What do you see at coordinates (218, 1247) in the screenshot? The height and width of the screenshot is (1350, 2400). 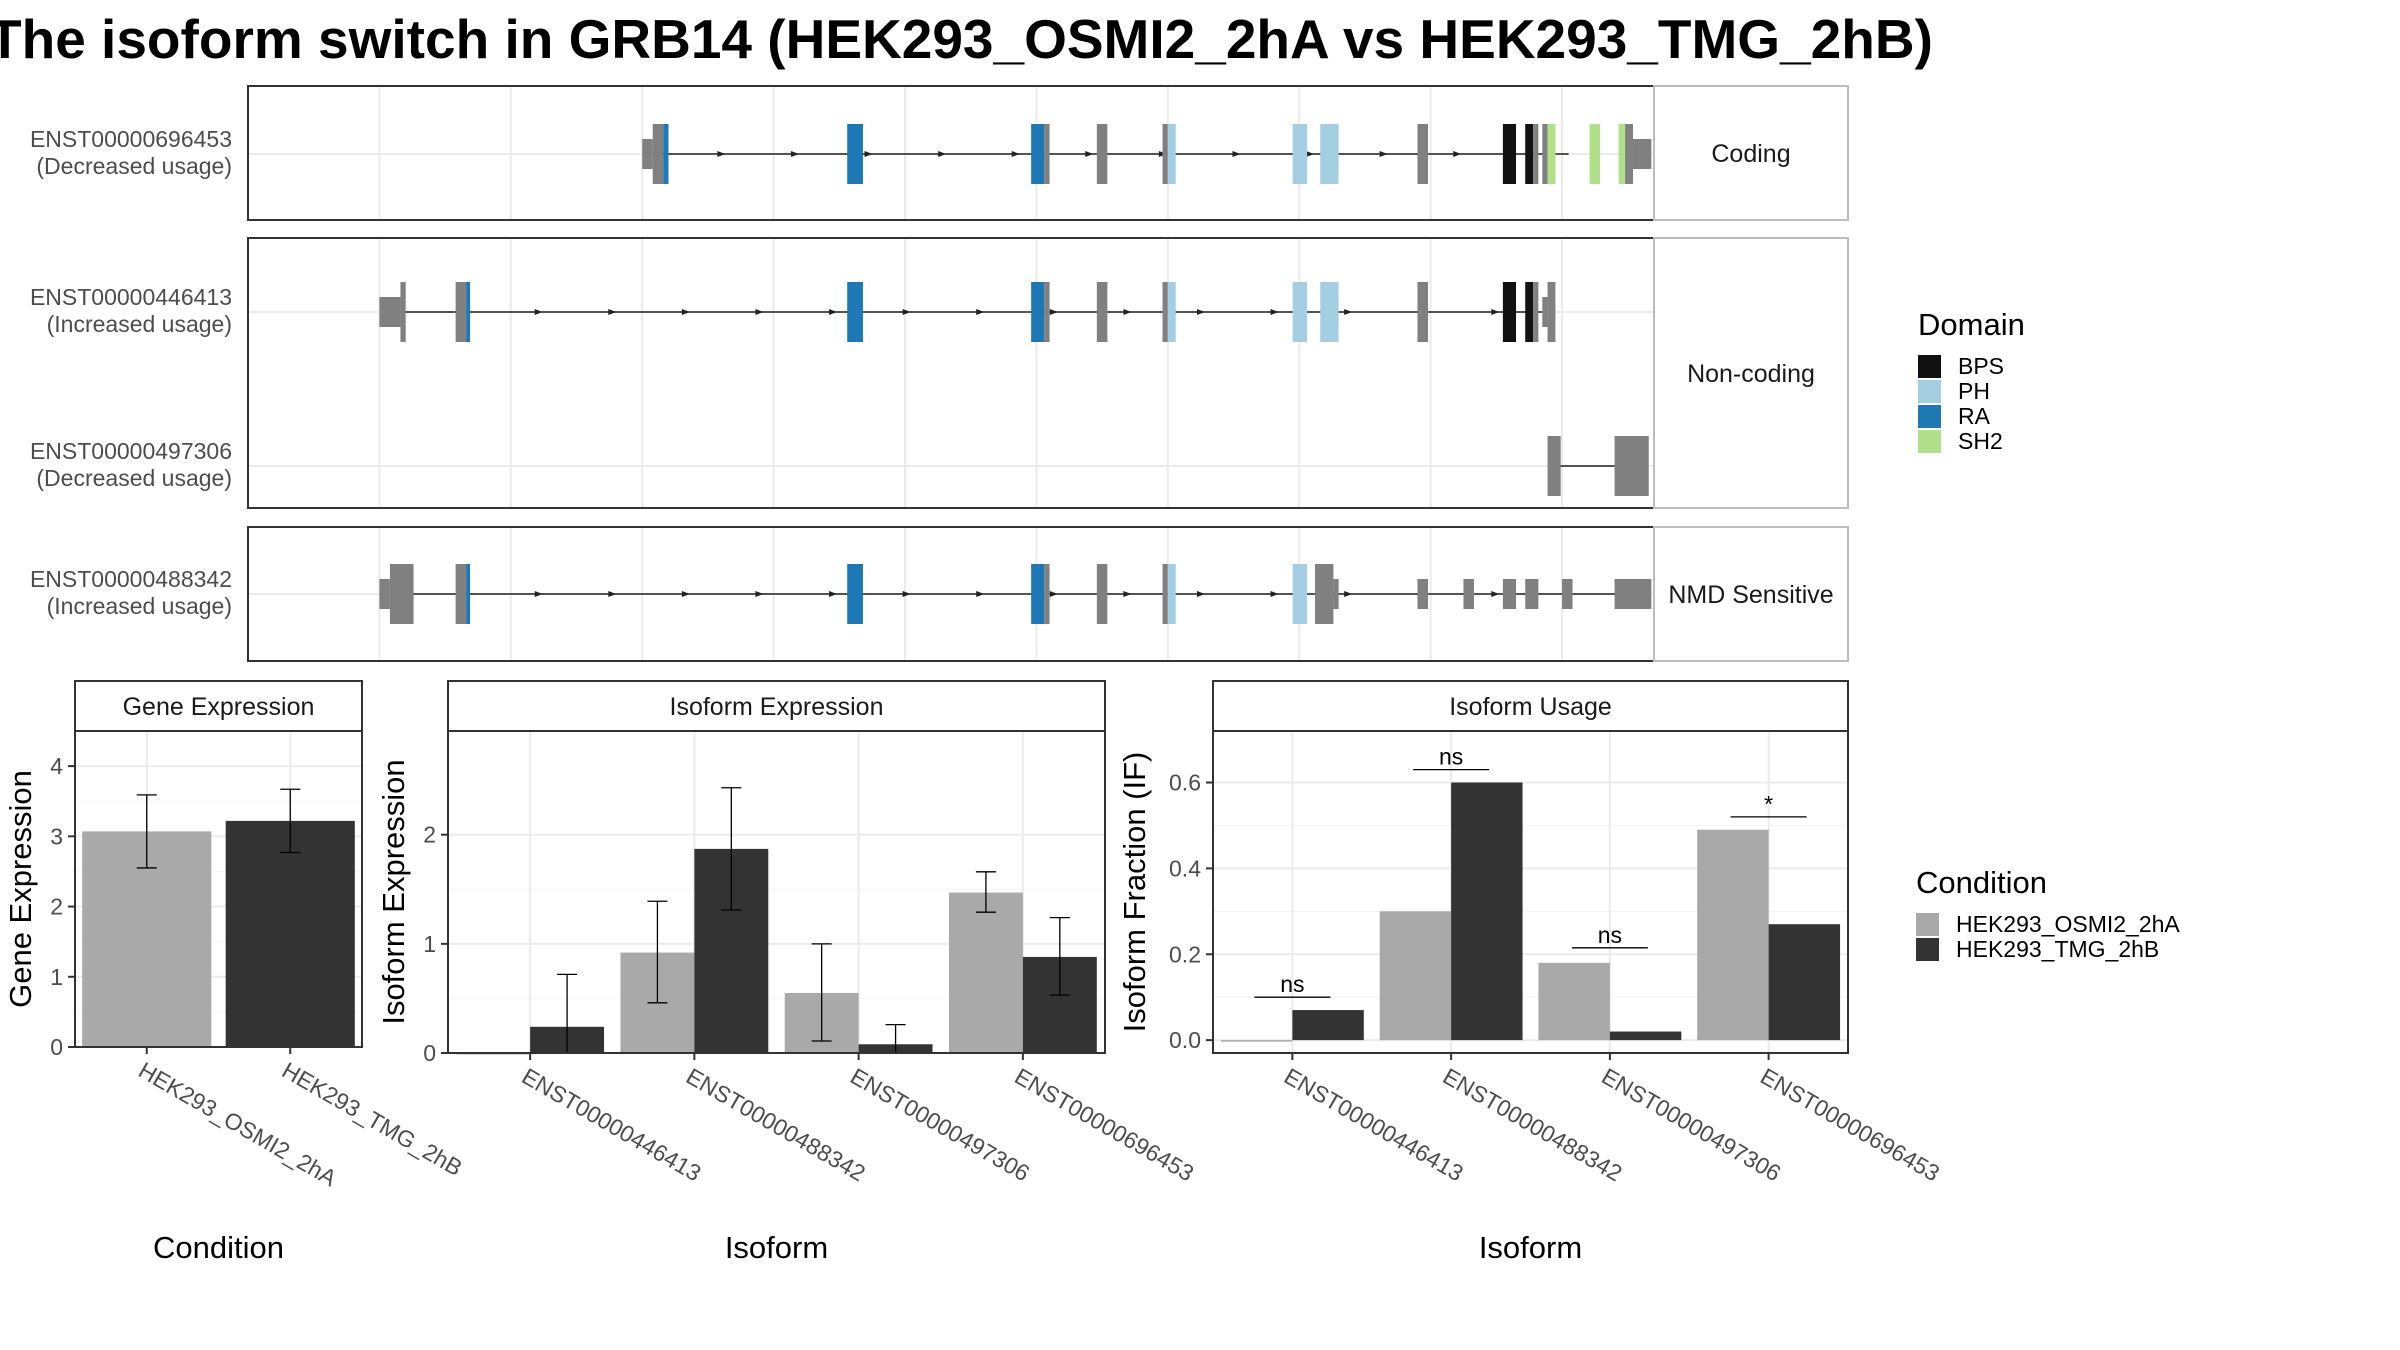 I see `x-axis-title: Condition` at bounding box center [218, 1247].